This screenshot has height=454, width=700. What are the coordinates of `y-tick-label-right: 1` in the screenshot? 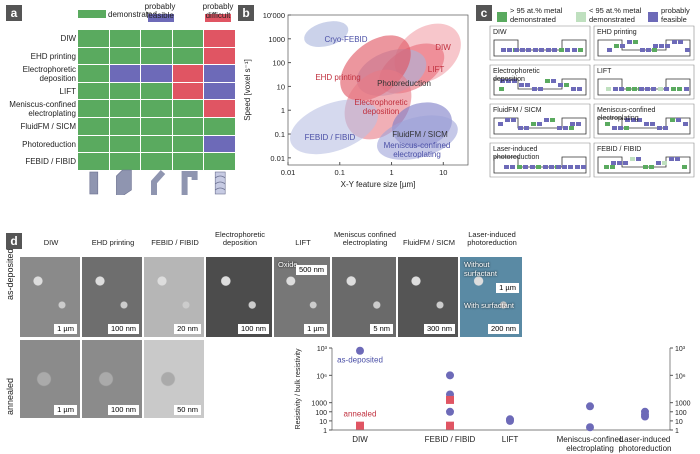 It's located at (677, 431).